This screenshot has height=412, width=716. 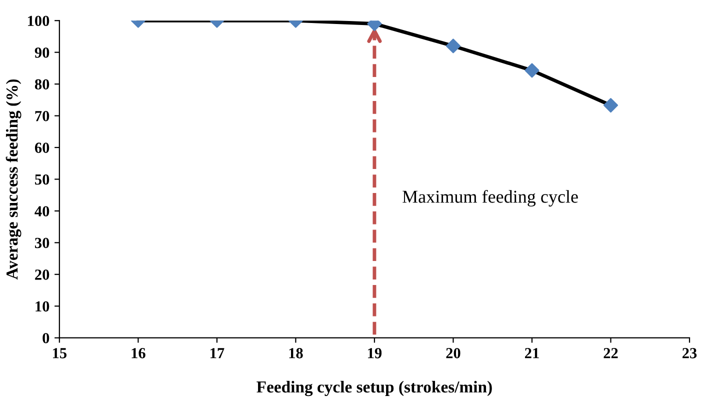 I want to click on y-tick-label: 100, so click(x=39, y=21).